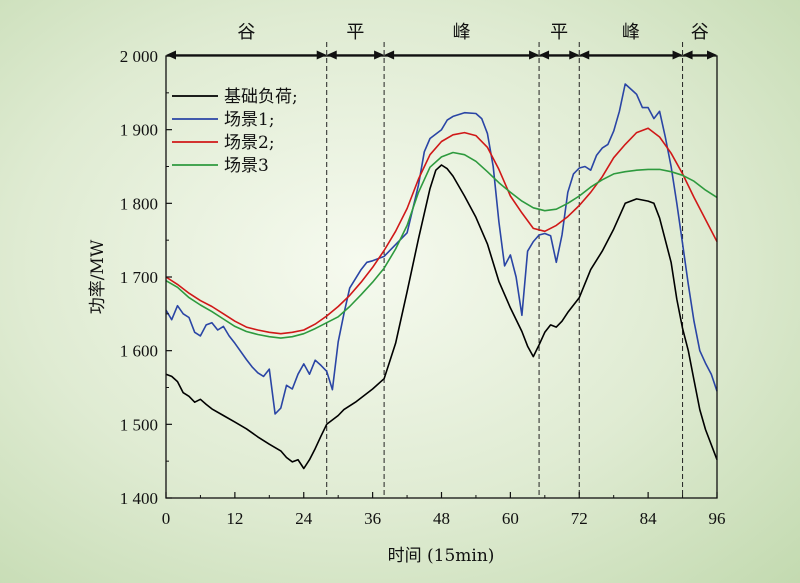 The image size is (800, 583). I want to click on y-tick-label-6: 2 000, so click(139, 56).